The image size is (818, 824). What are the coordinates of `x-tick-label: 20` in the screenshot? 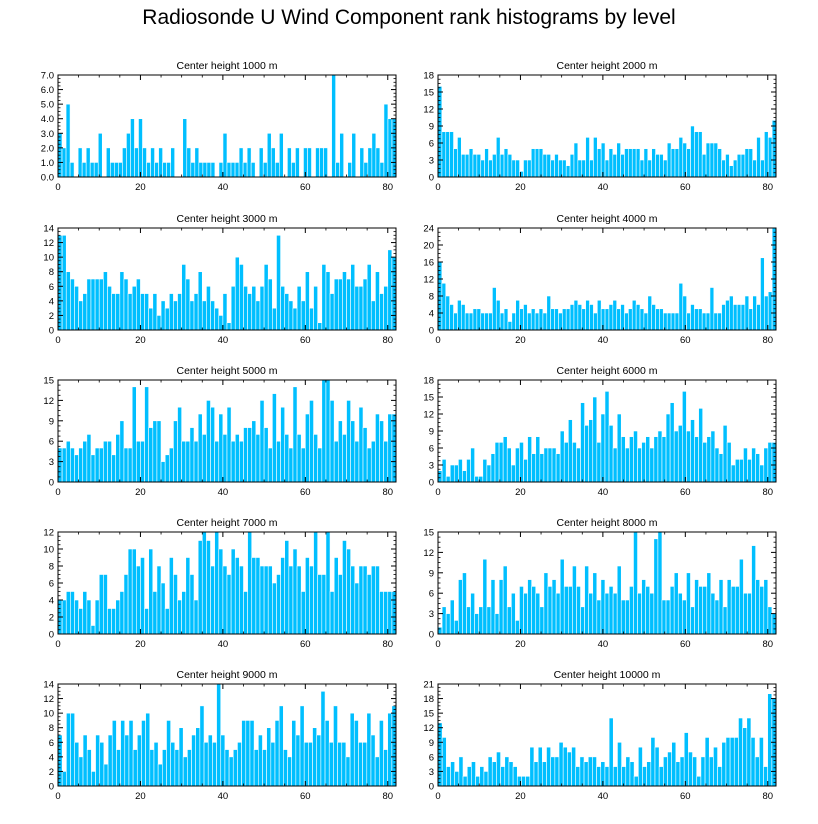 It's located at (520, 492).